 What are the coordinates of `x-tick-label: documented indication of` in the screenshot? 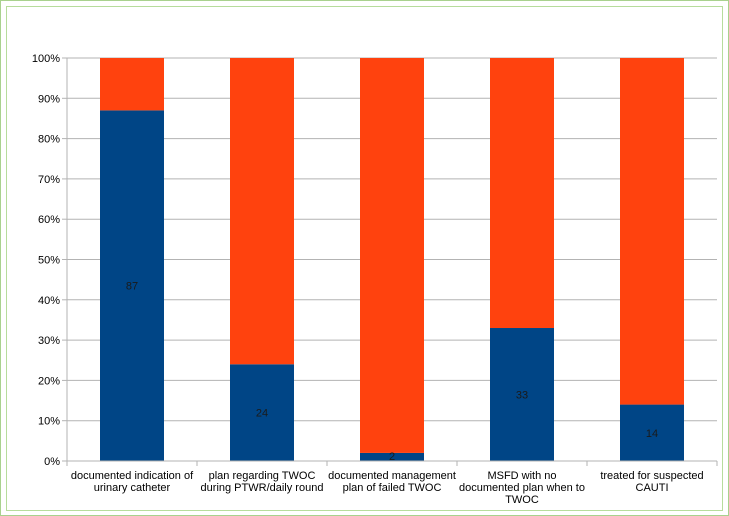 It's located at (132, 476).